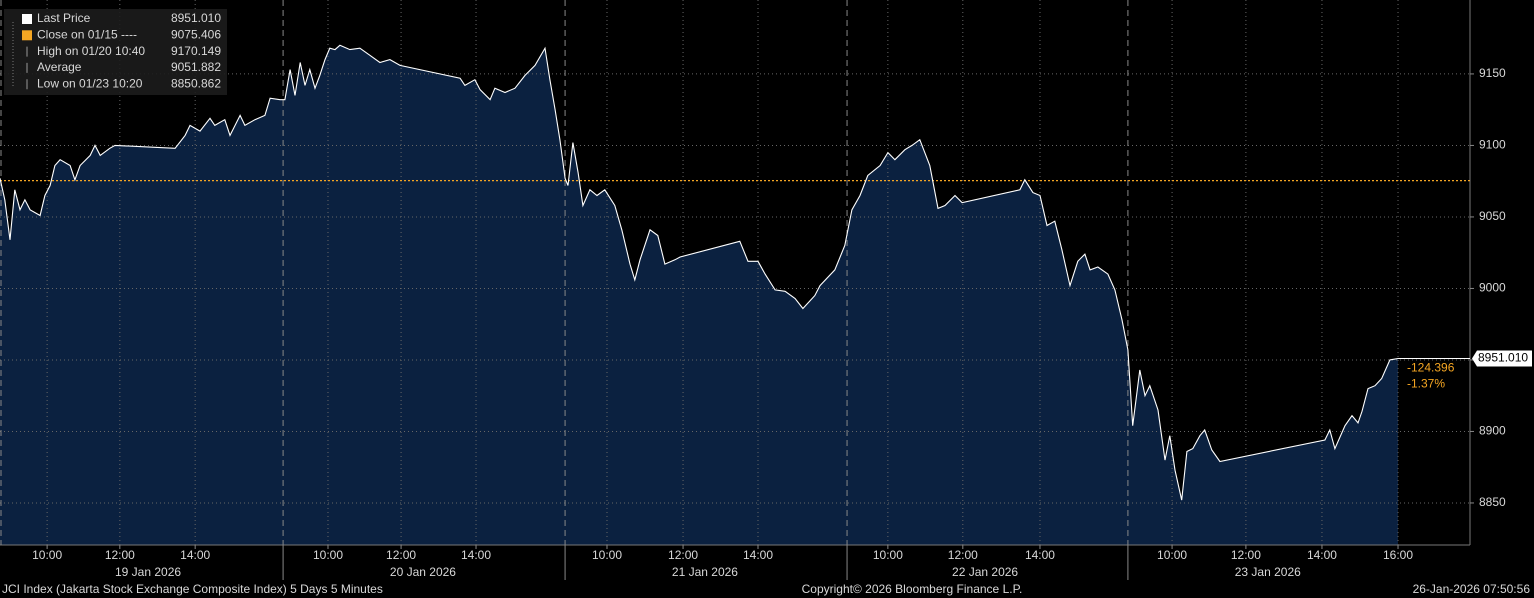 Image resolution: width=1534 pixels, height=598 pixels. I want to click on x-tick-label: 16:00, so click(1398, 555).